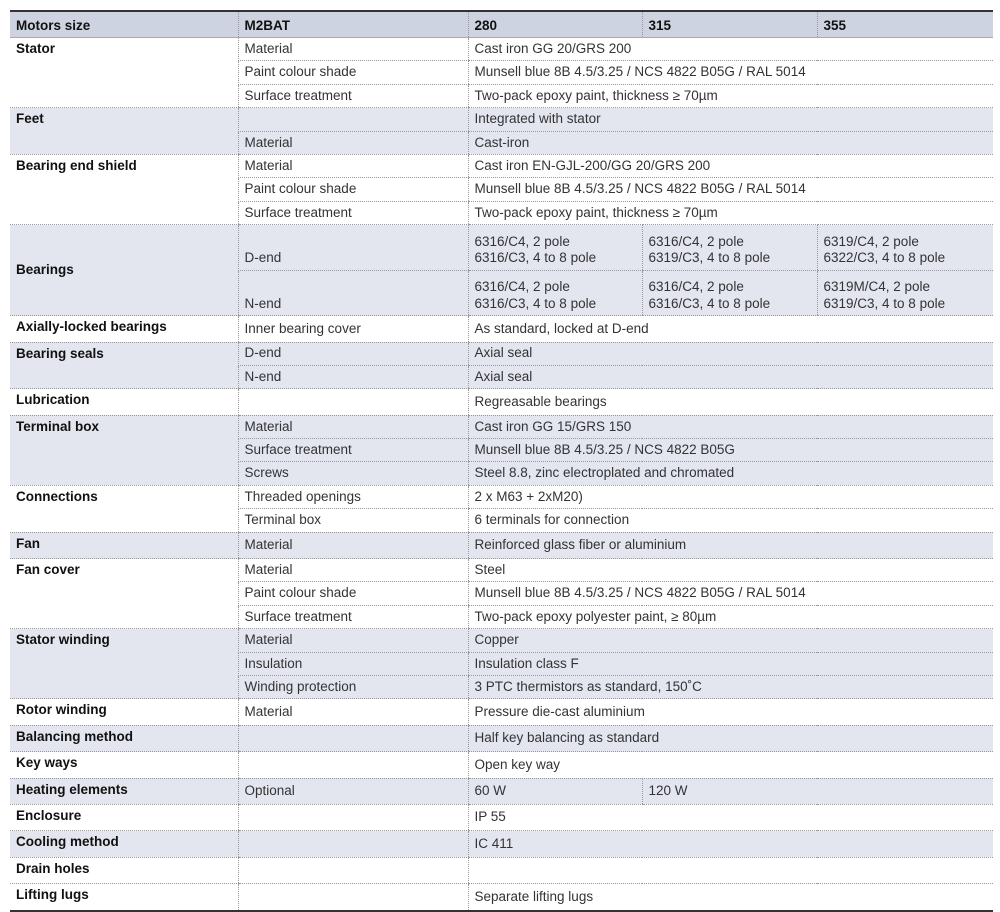 The image size is (1000, 912). What do you see at coordinates (884, 303) in the screenshot?
I see `value-line: 6319/C3, 4 to 8 pole` at bounding box center [884, 303].